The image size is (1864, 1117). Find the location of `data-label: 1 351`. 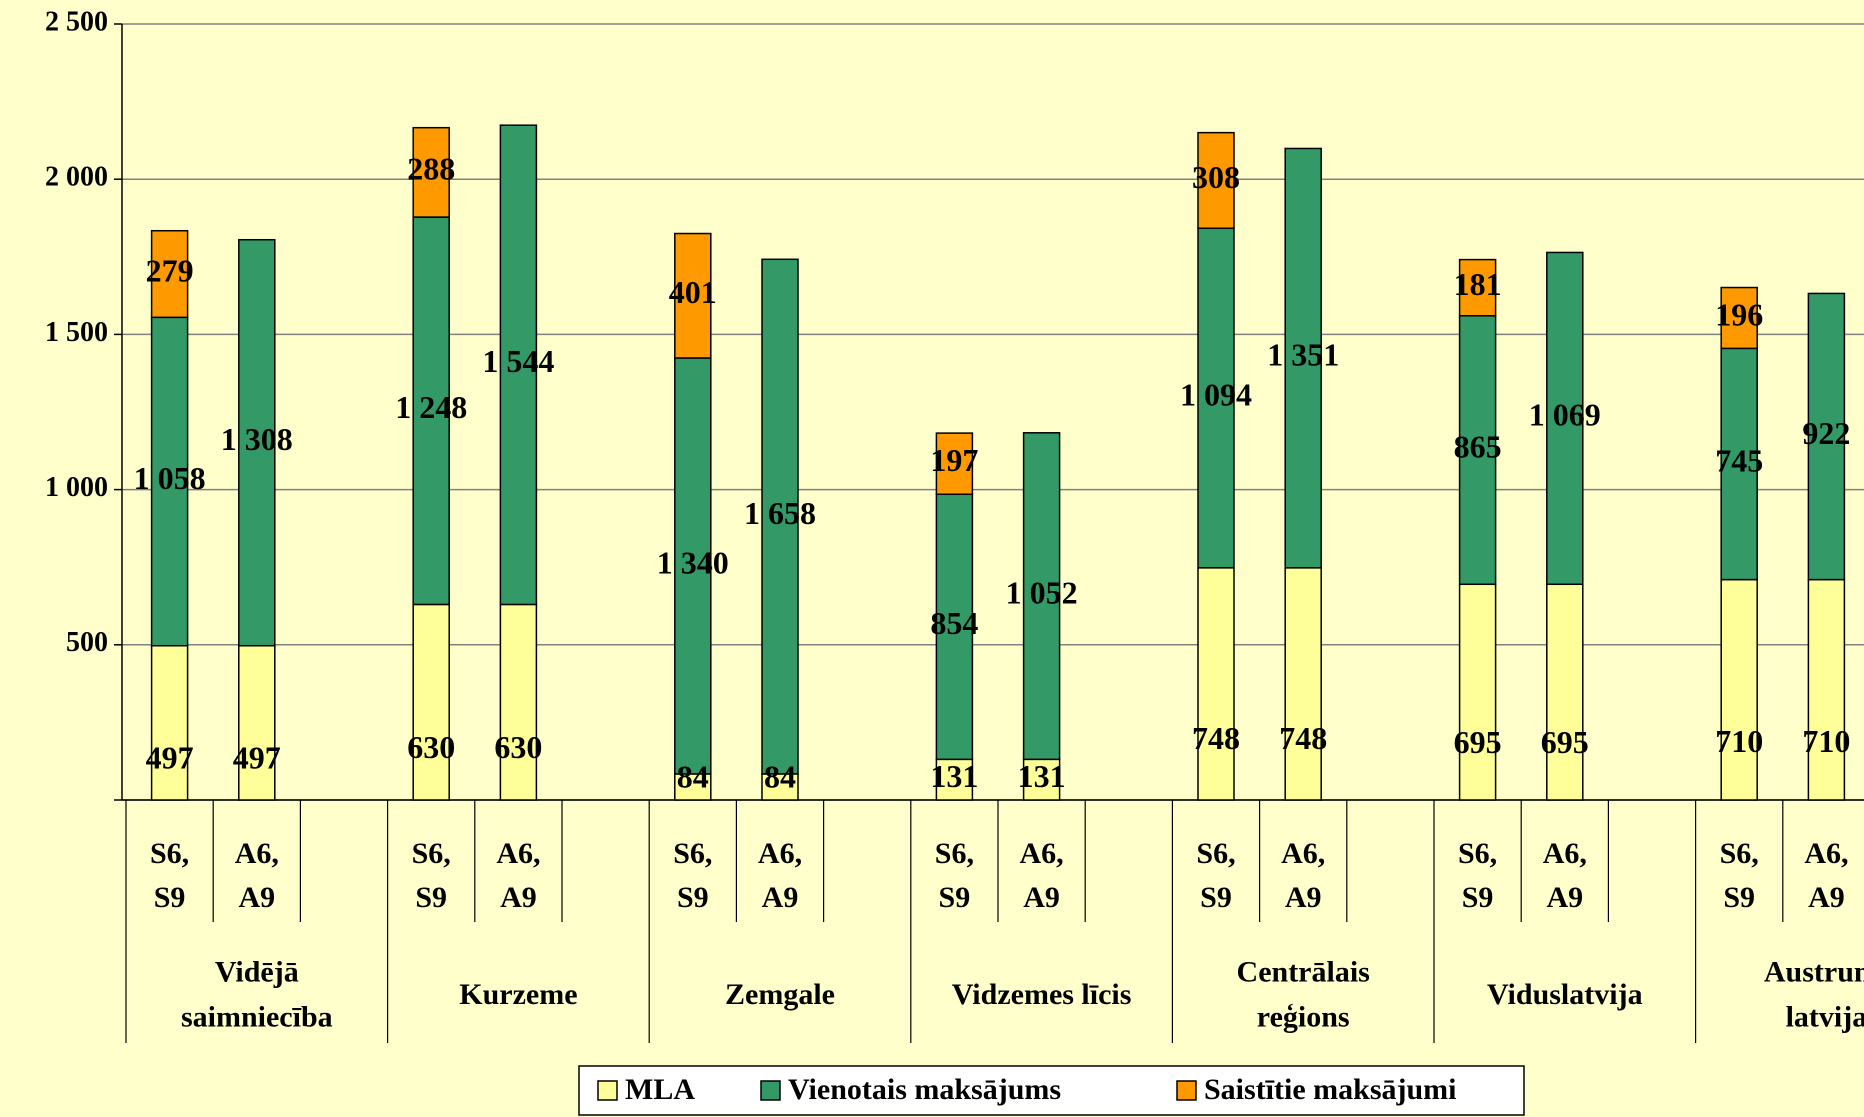

data-label: 1 351 is located at coordinates (1303, 354).